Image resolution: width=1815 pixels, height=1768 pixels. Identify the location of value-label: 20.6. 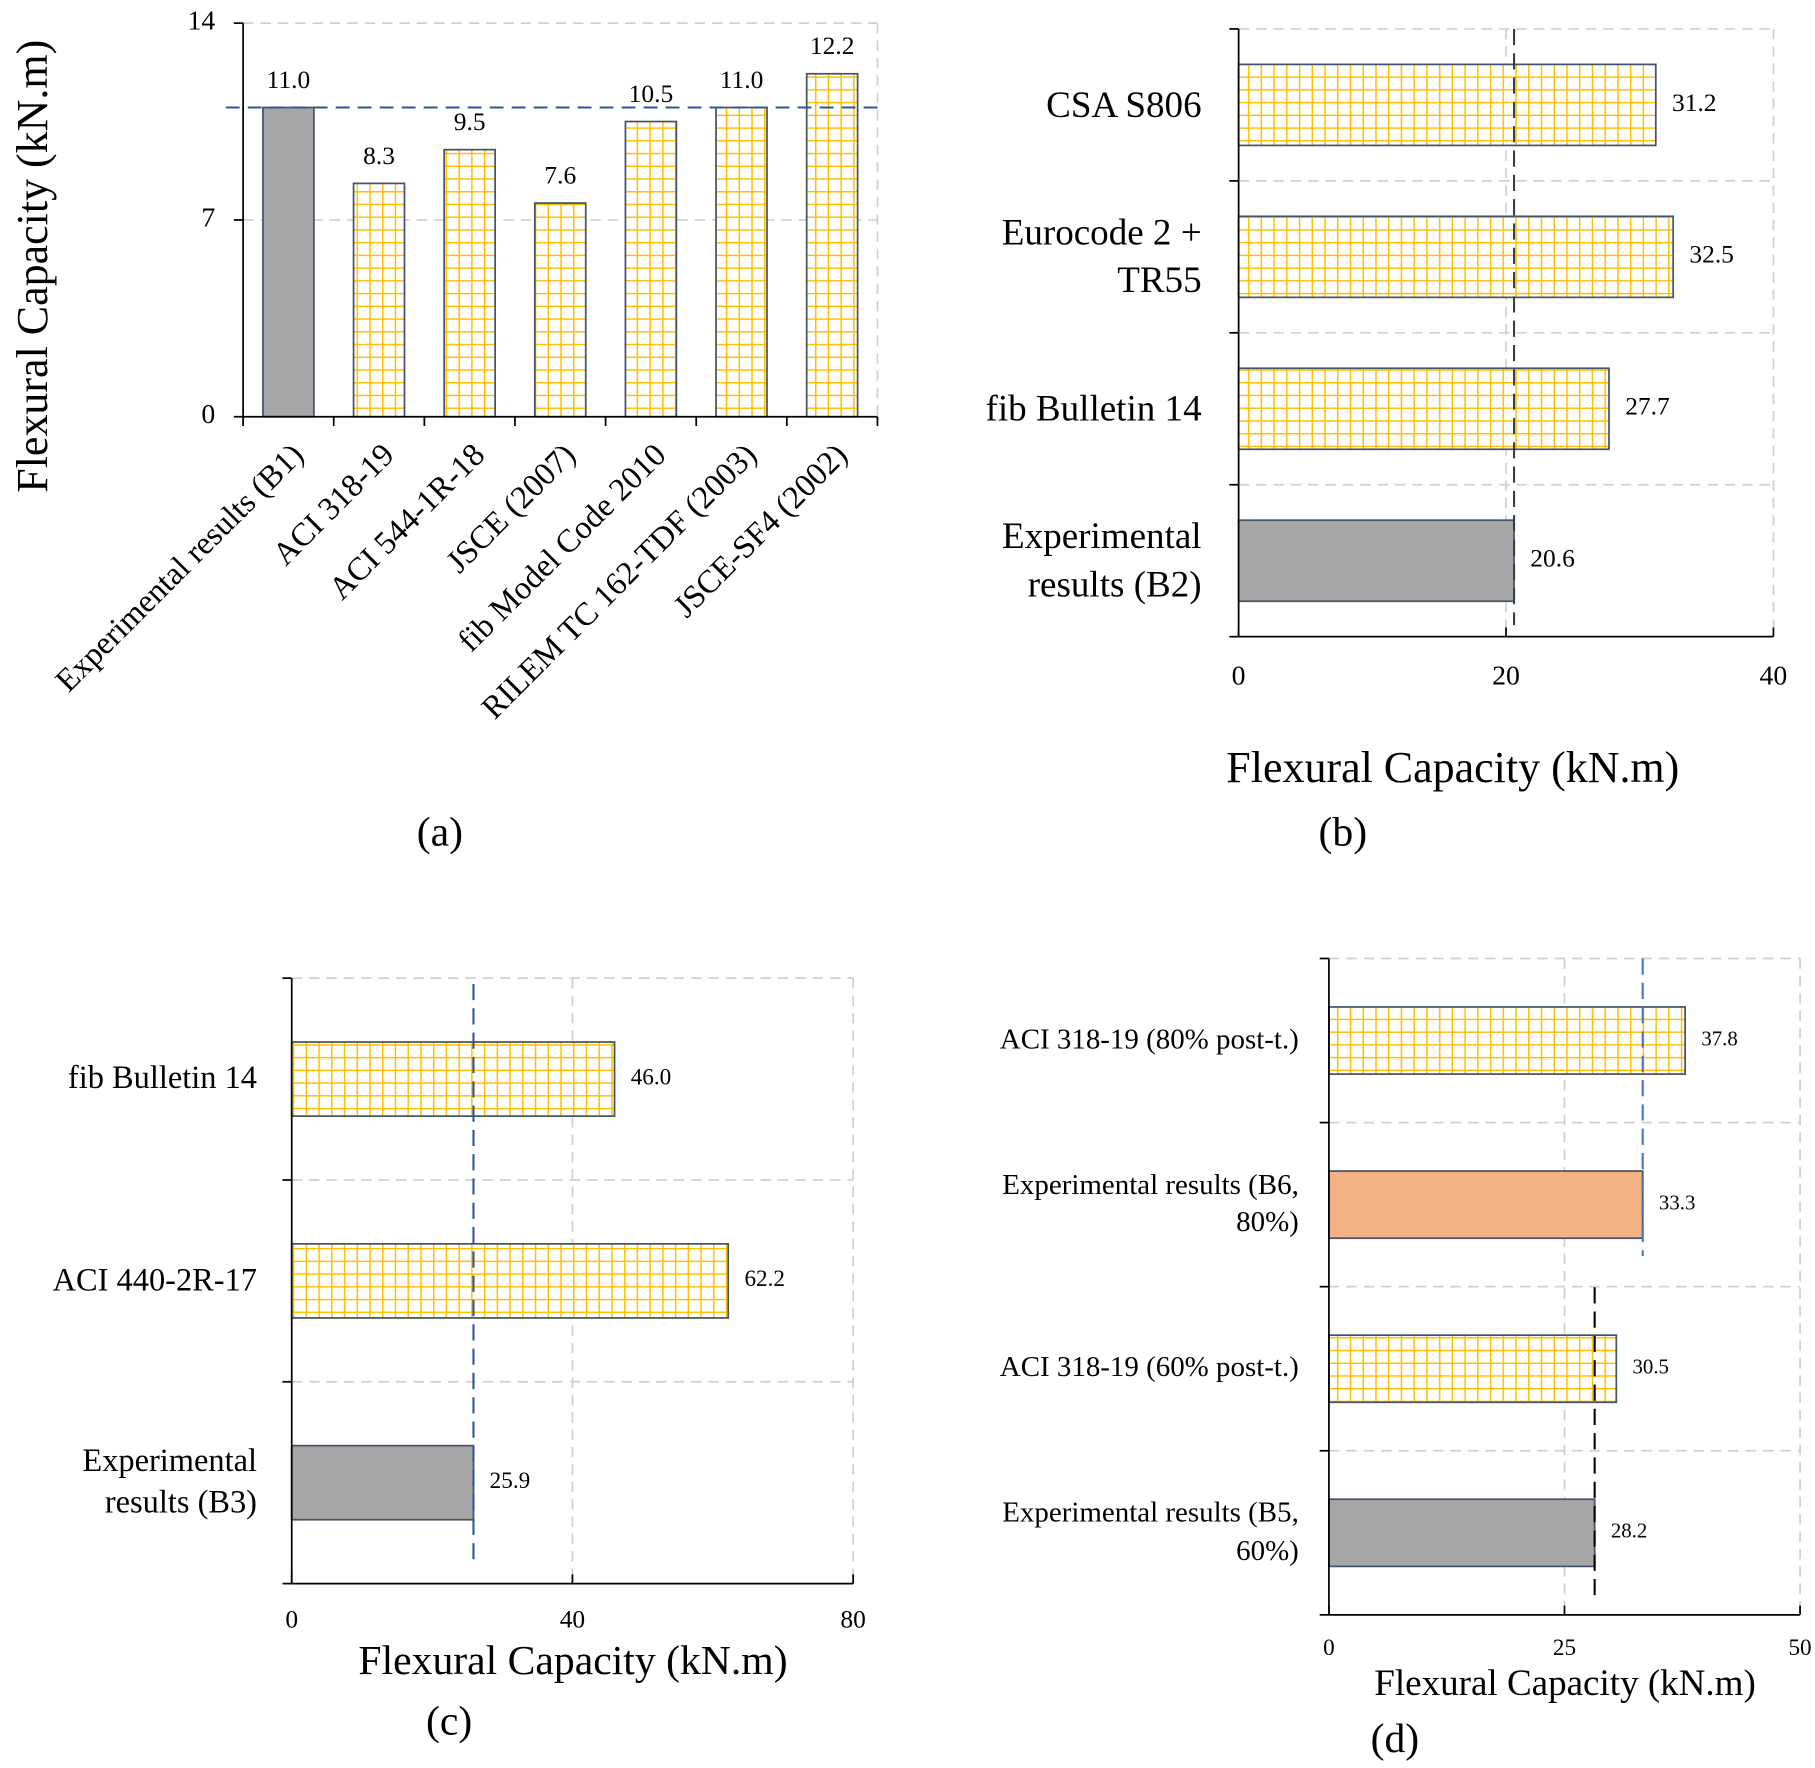
(1552, 558).